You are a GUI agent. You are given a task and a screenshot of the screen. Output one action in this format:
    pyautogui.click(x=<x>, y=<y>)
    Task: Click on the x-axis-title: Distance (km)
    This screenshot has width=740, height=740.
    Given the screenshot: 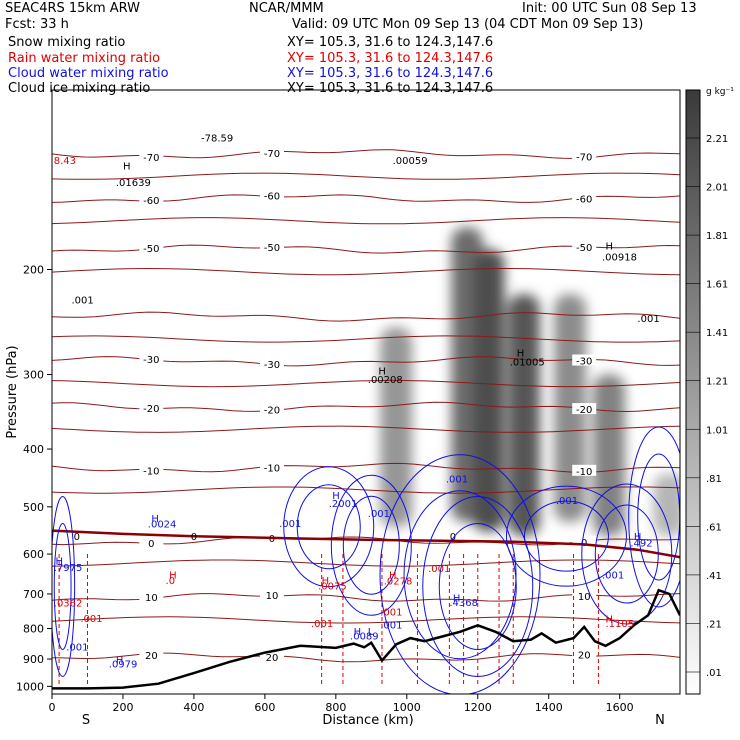 What is the action you would take?
    pyautogui.click(x=367, y=720)
    